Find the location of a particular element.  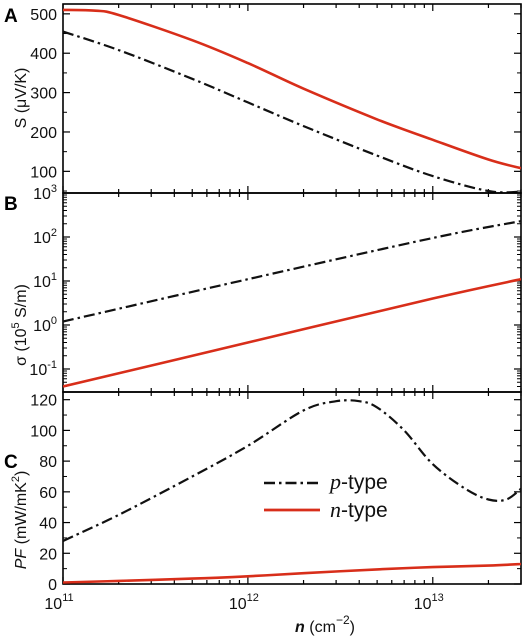

panel-c-y-tick-label: 100 is located at coordinates (43, 431).